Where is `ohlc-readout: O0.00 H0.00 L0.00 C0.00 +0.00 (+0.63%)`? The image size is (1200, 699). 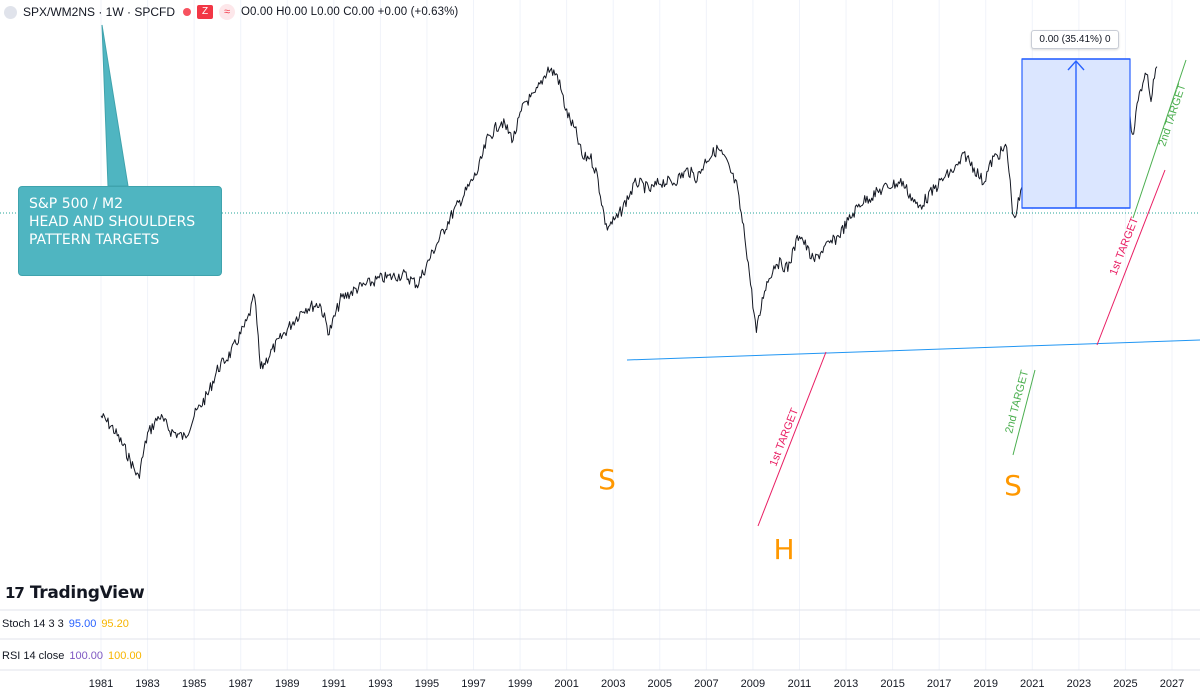 ohlc-readout: O0.00 H0.00 L0.00 C0.00 +0.00 (+0.63%) is located at coordinates (350, 12).